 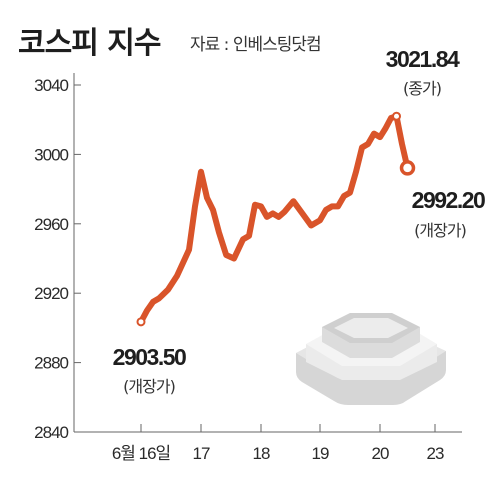 What do you see at coordinates (320, 453) in the screenshot?
I see `x-tick-label: 19` at bounding box center [320, 453].